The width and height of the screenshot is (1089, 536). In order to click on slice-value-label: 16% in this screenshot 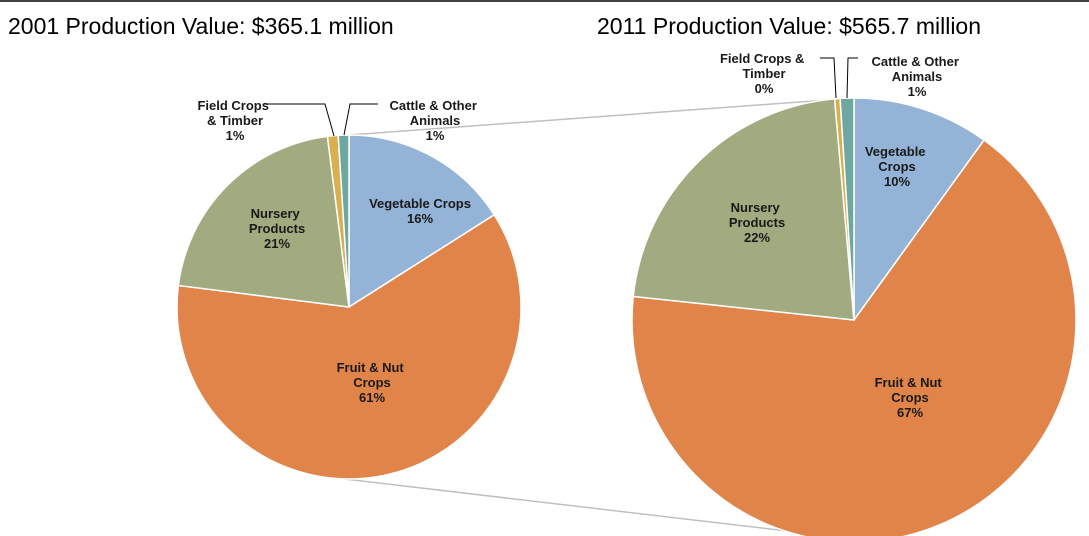, I will do `click(420, 218)`.